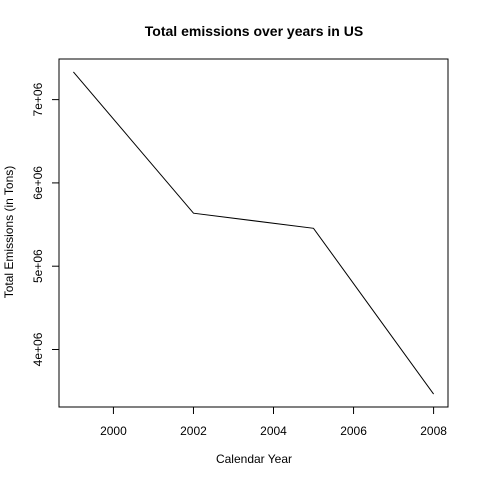 The width and height of the screenshot is (480, 480). What do you see at coordinates (45, 224) in the screenshot?
I see `y-axis: 4e+06 5e+06 6e+06 7e+06` at bounding box center [45, 224].